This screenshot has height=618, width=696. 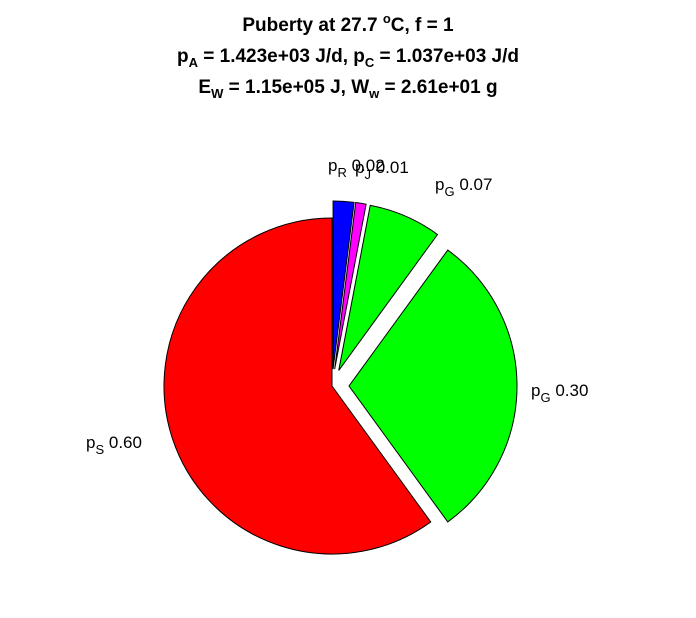 I want to click on slice-label-0: pR 0.02, so click(x=356, y=168).